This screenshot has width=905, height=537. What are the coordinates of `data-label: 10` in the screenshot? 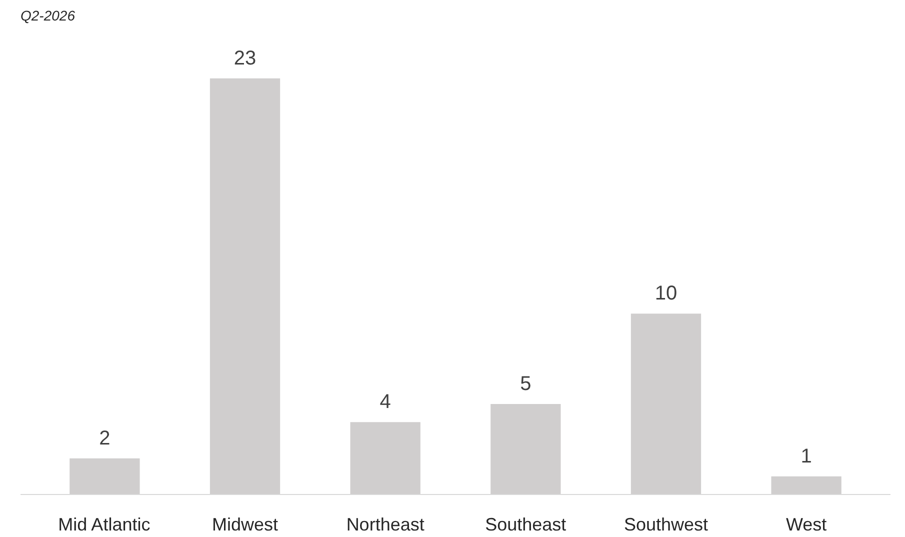 It's located at (666, 293).